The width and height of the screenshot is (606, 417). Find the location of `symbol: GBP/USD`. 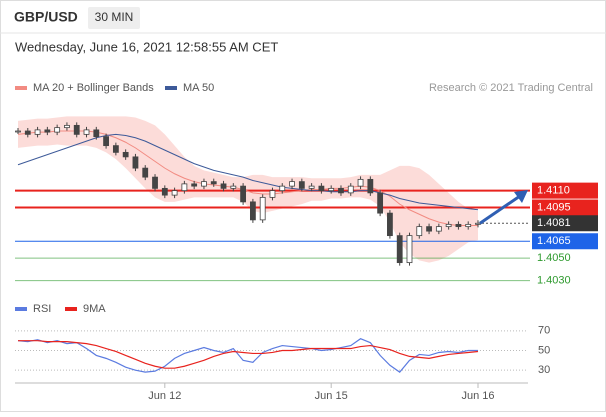

symbol: GBP/USD is located at coordinates (46, 17).